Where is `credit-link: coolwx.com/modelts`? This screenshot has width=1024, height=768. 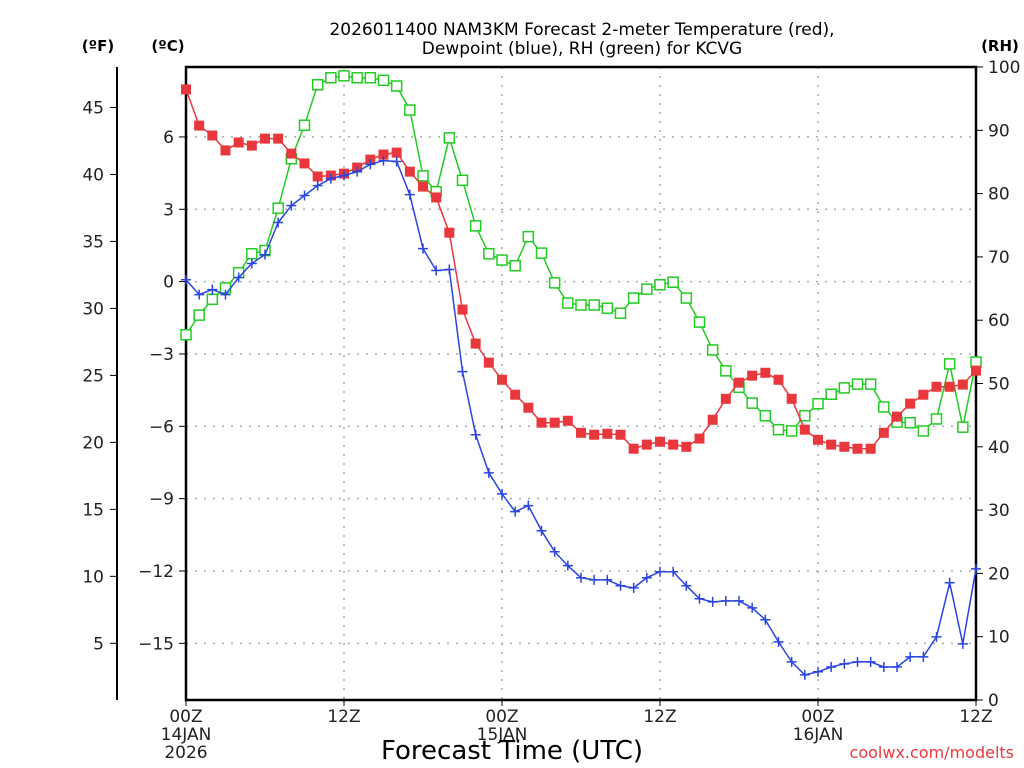 credit-link: coolwx.com/modelts is located at coordinates (932, 752).